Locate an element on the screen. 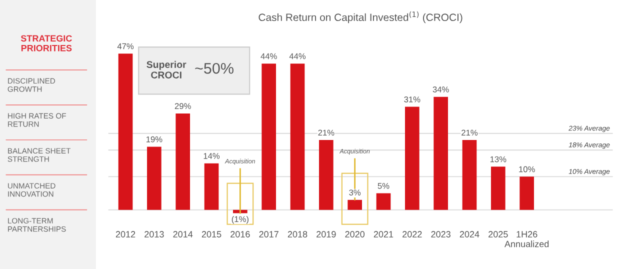  data-label: 34% is located at coordinates (440, 89).